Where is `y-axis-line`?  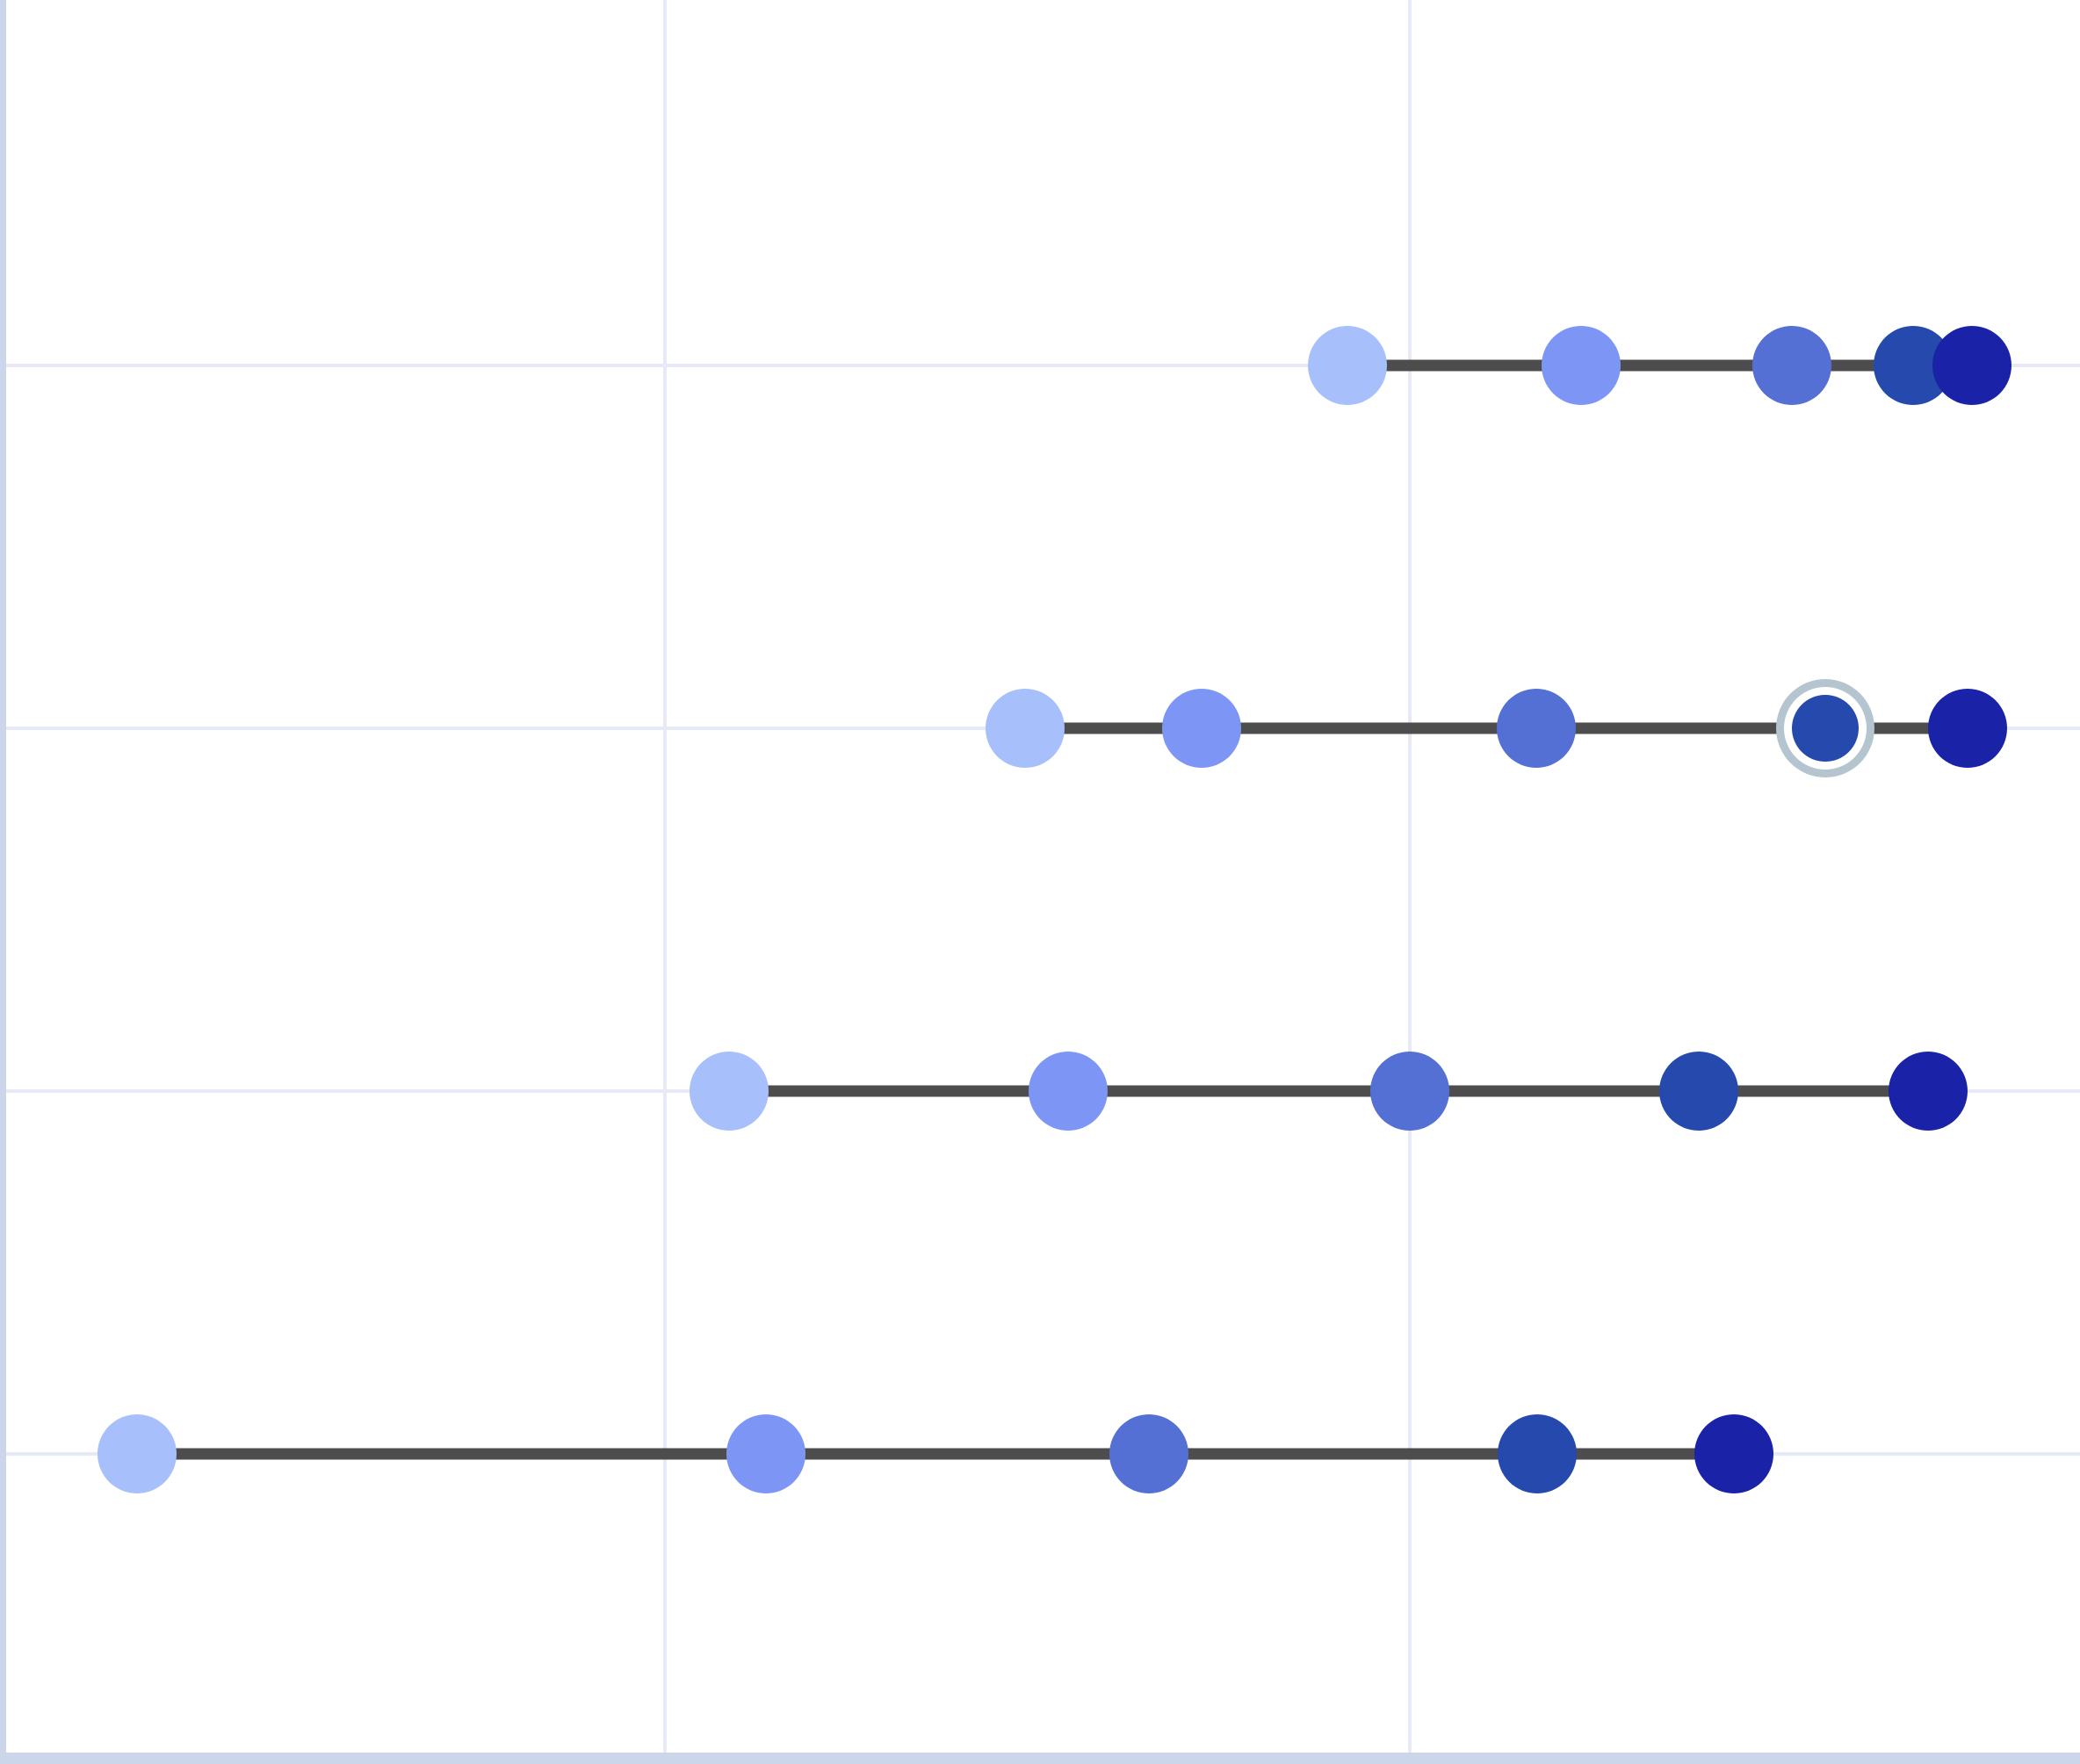
y-axis-line is located at coordinates (3, 882).